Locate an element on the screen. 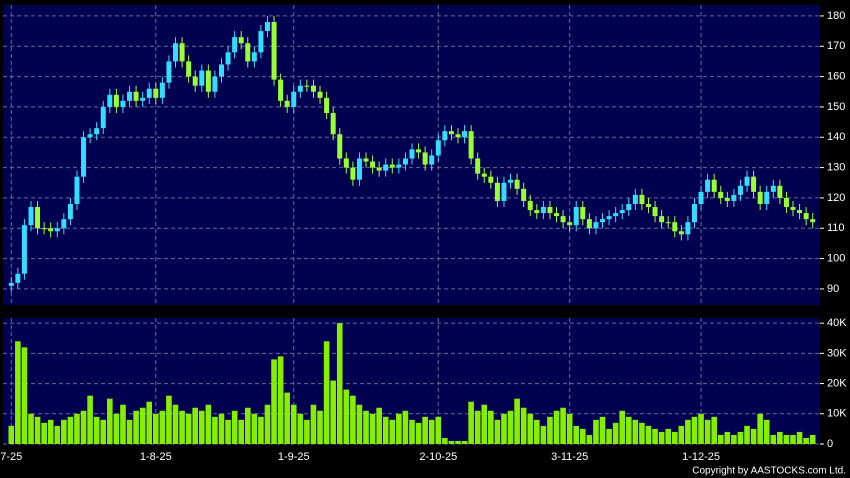  x-tick-label: 1-9-25 is located at coordinates (294, 457).